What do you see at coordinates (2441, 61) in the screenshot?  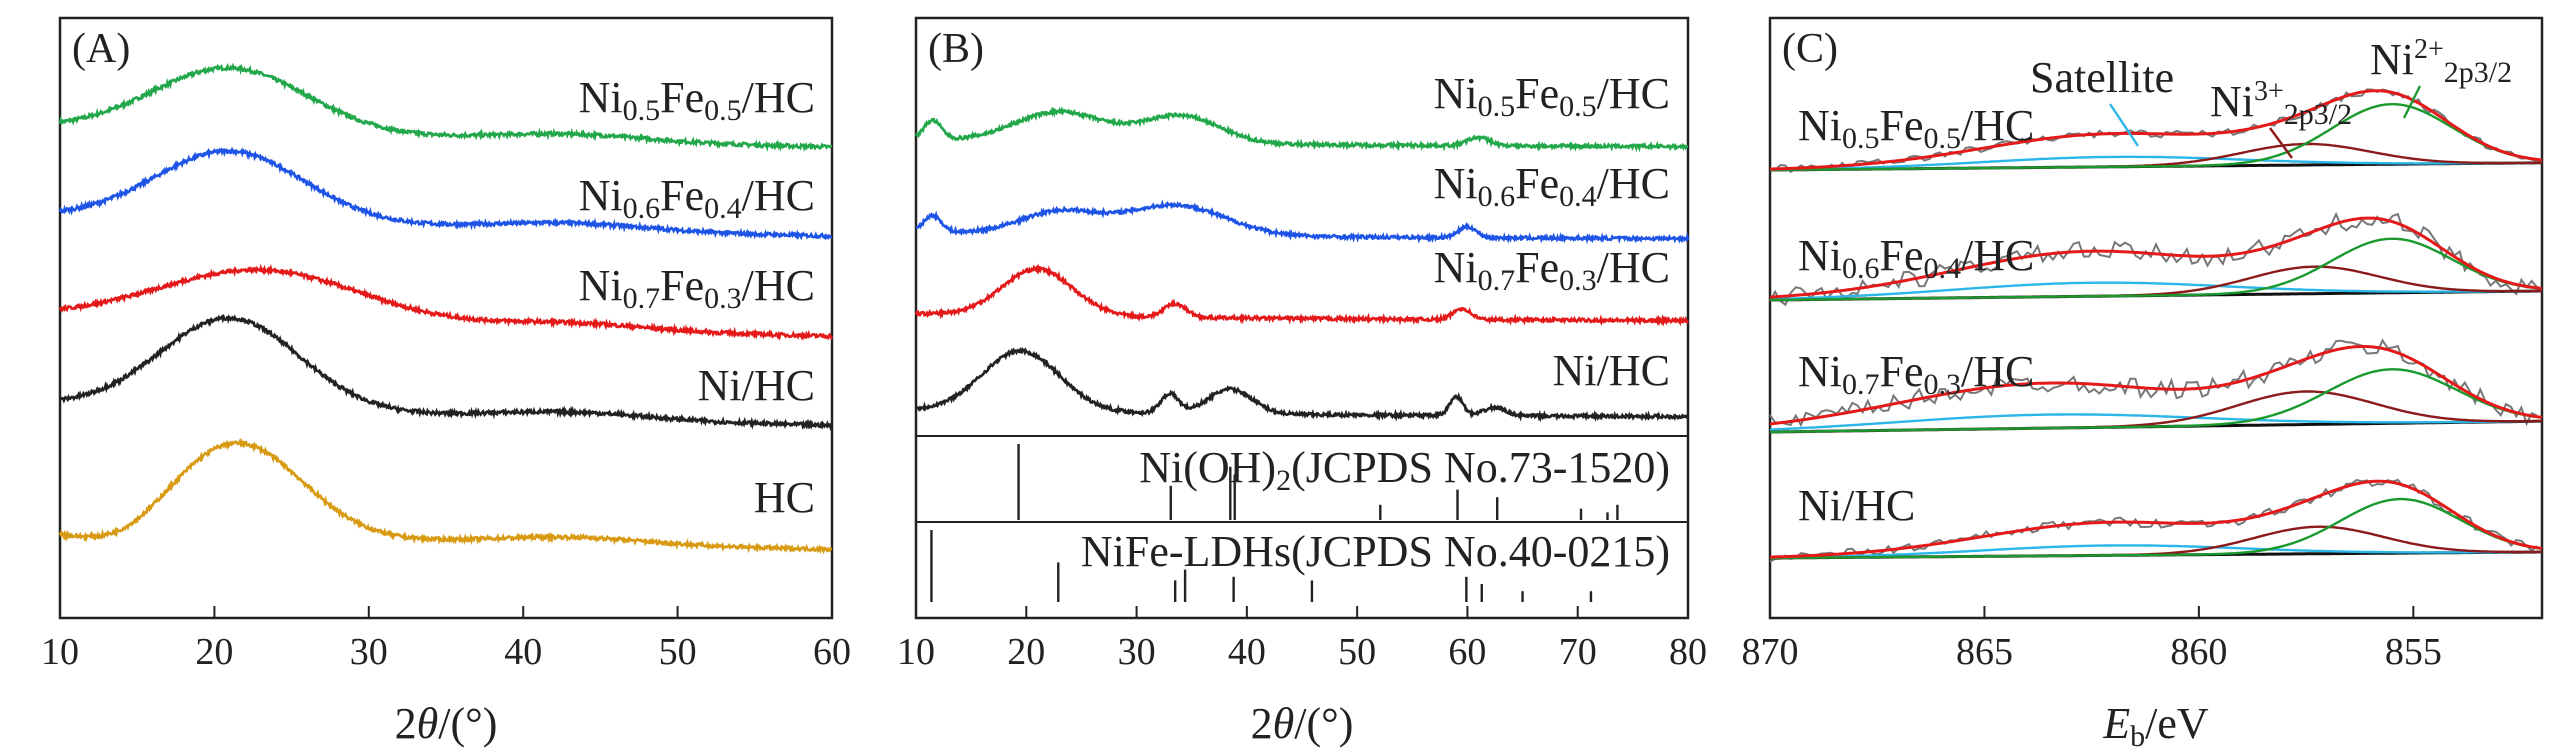 I see `panel-c-annotation-ni2: Ni2+​2p3/2​` at bounding box center [2441, 61].